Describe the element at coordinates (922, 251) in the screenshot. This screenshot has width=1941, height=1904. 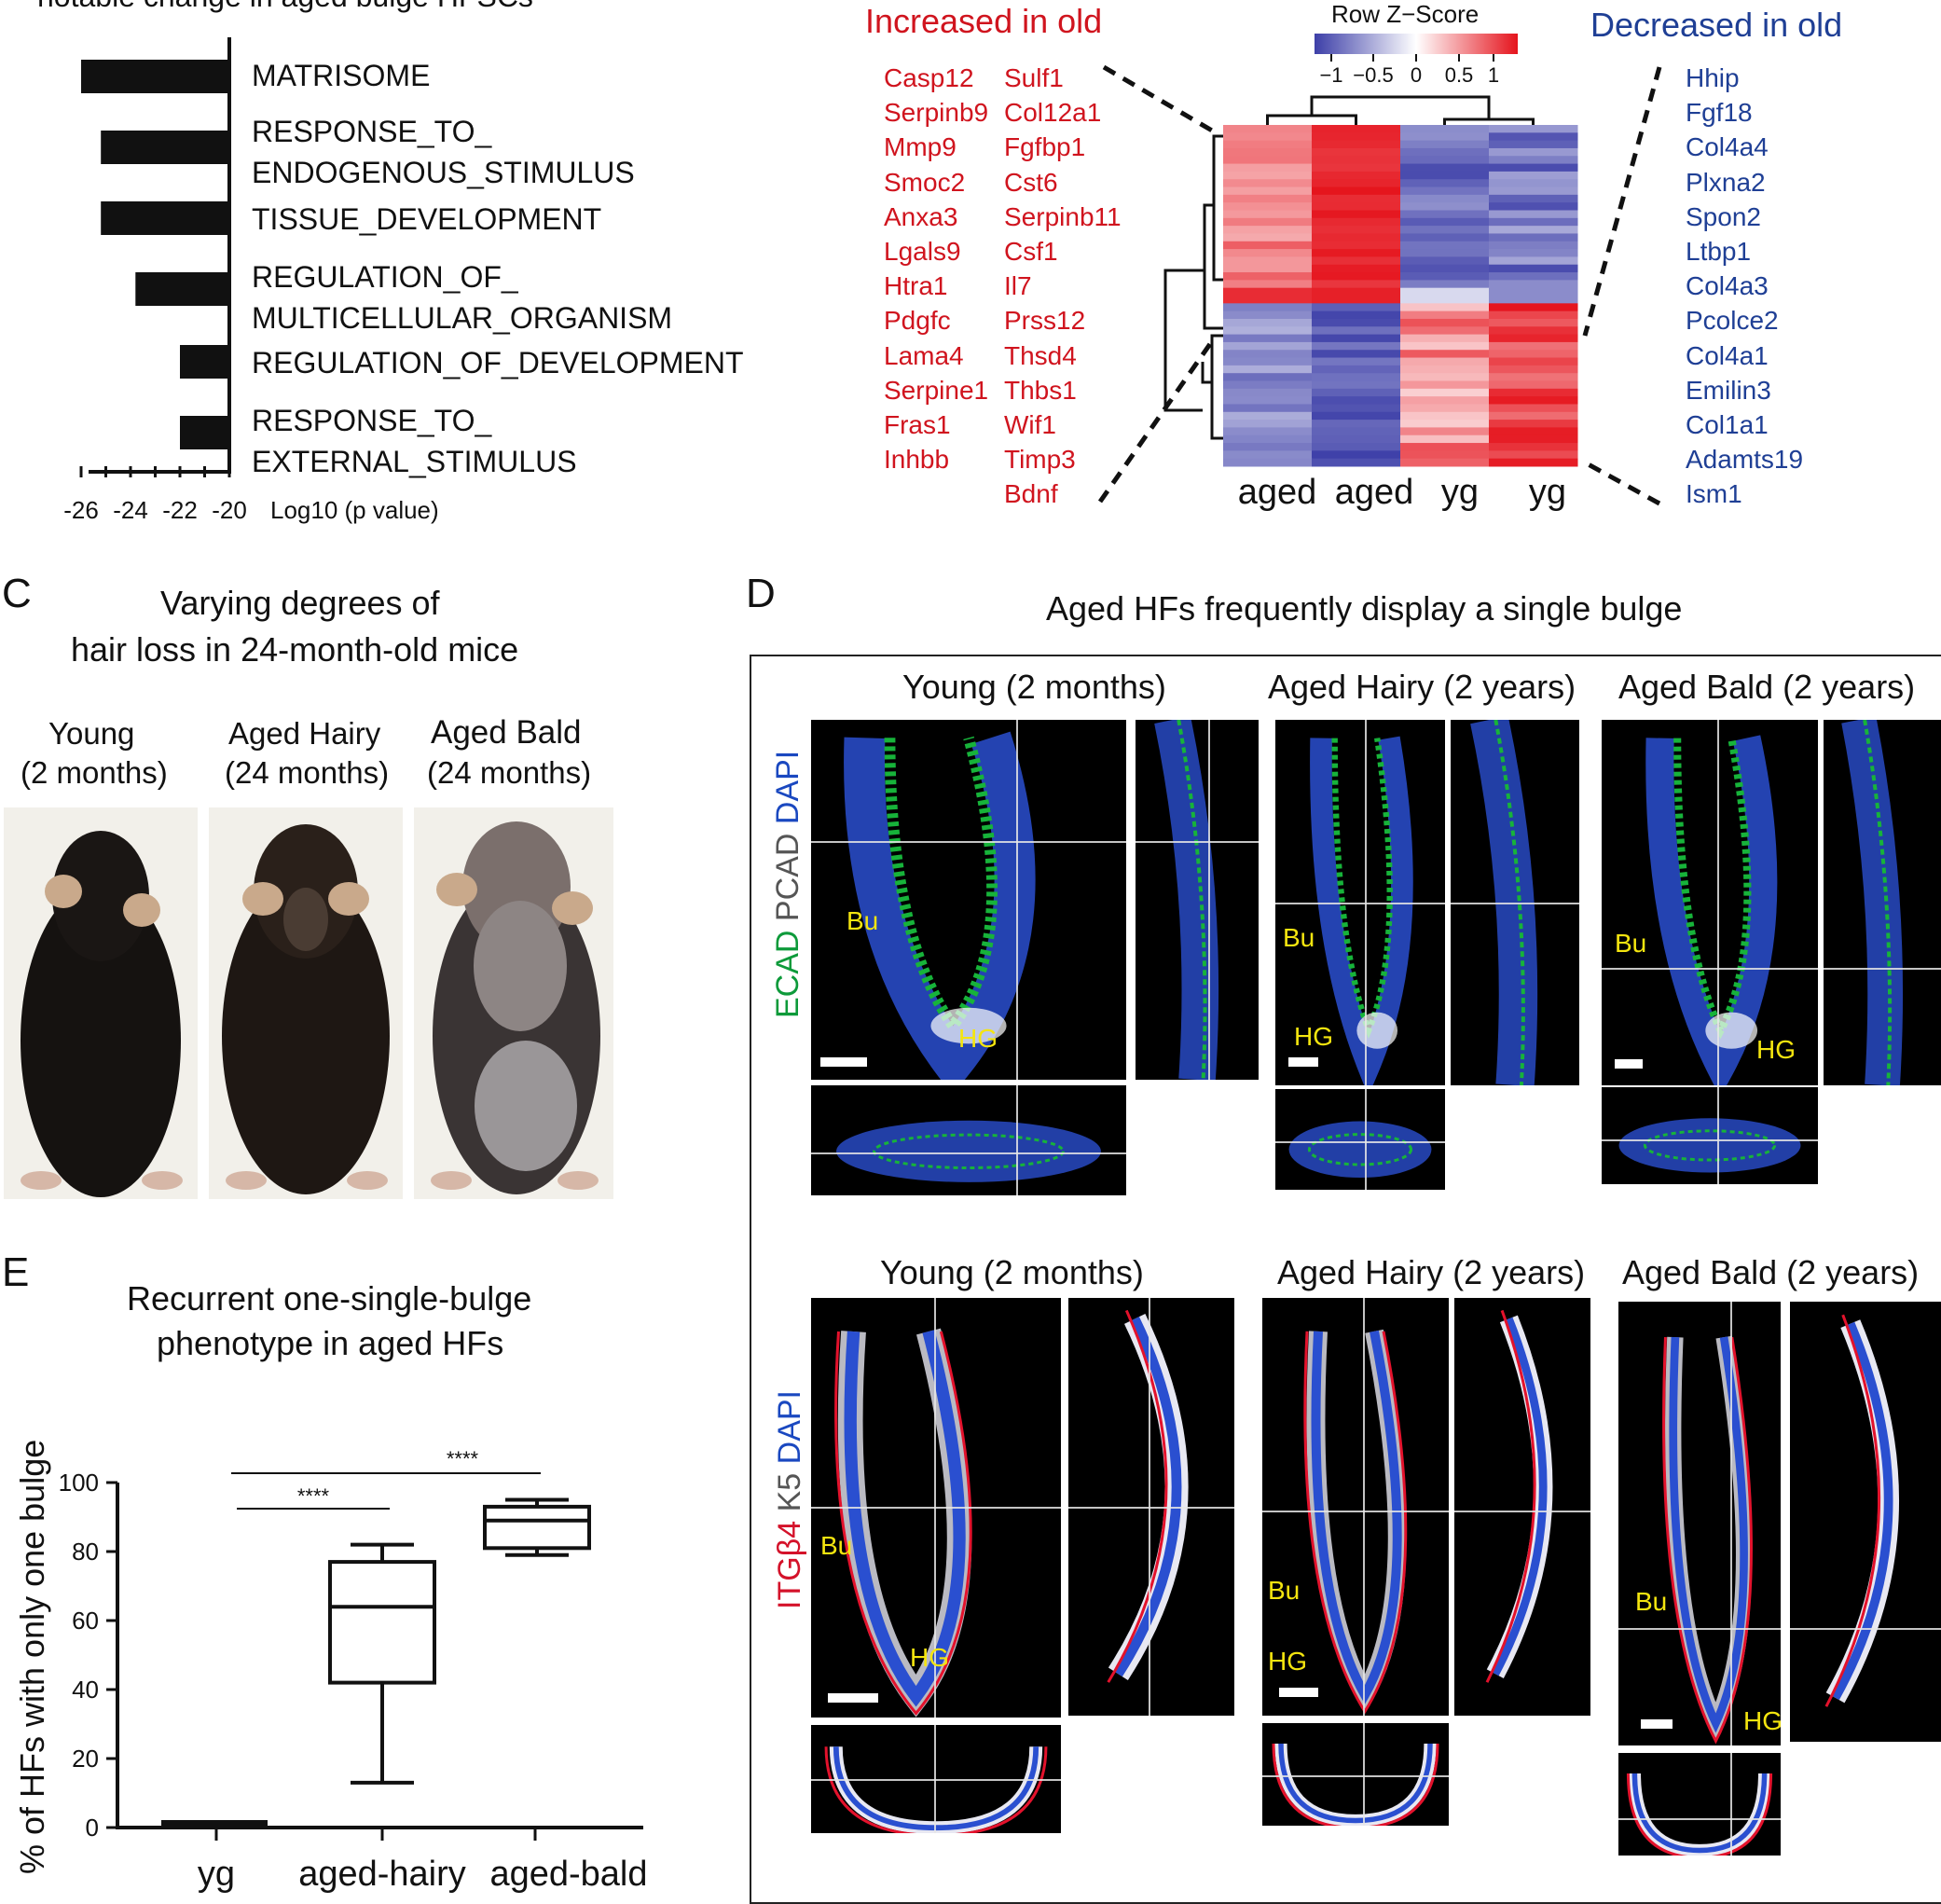
I see `gene-label: Lgals9` at that location.